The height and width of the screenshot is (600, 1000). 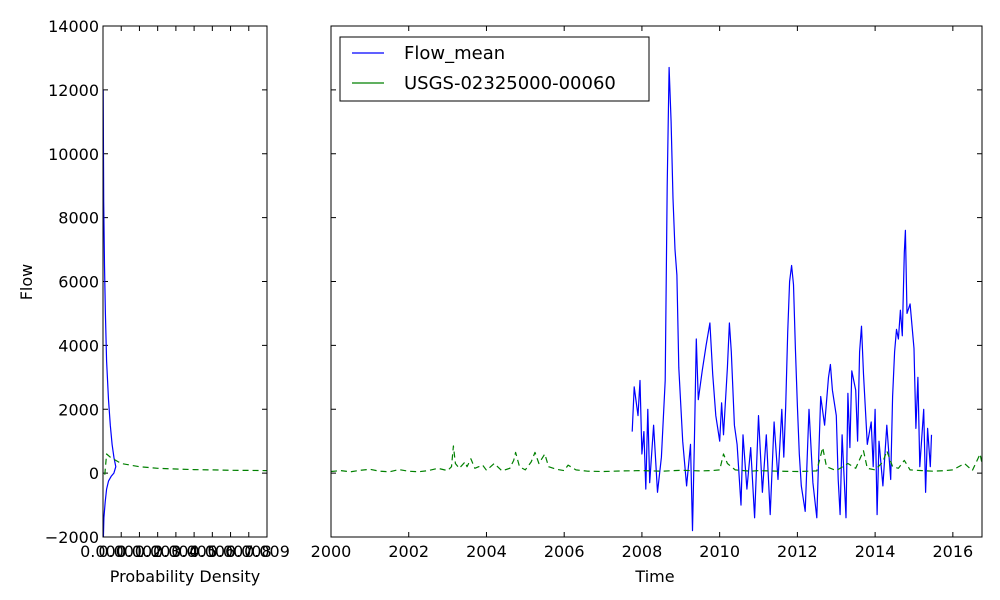 I want to click on x-tick-label: 0.001, so click(x=121, y=551).